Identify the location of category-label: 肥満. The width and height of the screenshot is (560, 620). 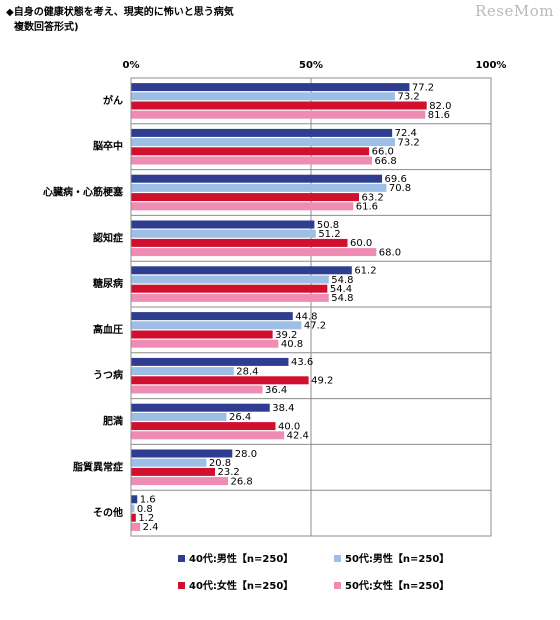
(113, 421).